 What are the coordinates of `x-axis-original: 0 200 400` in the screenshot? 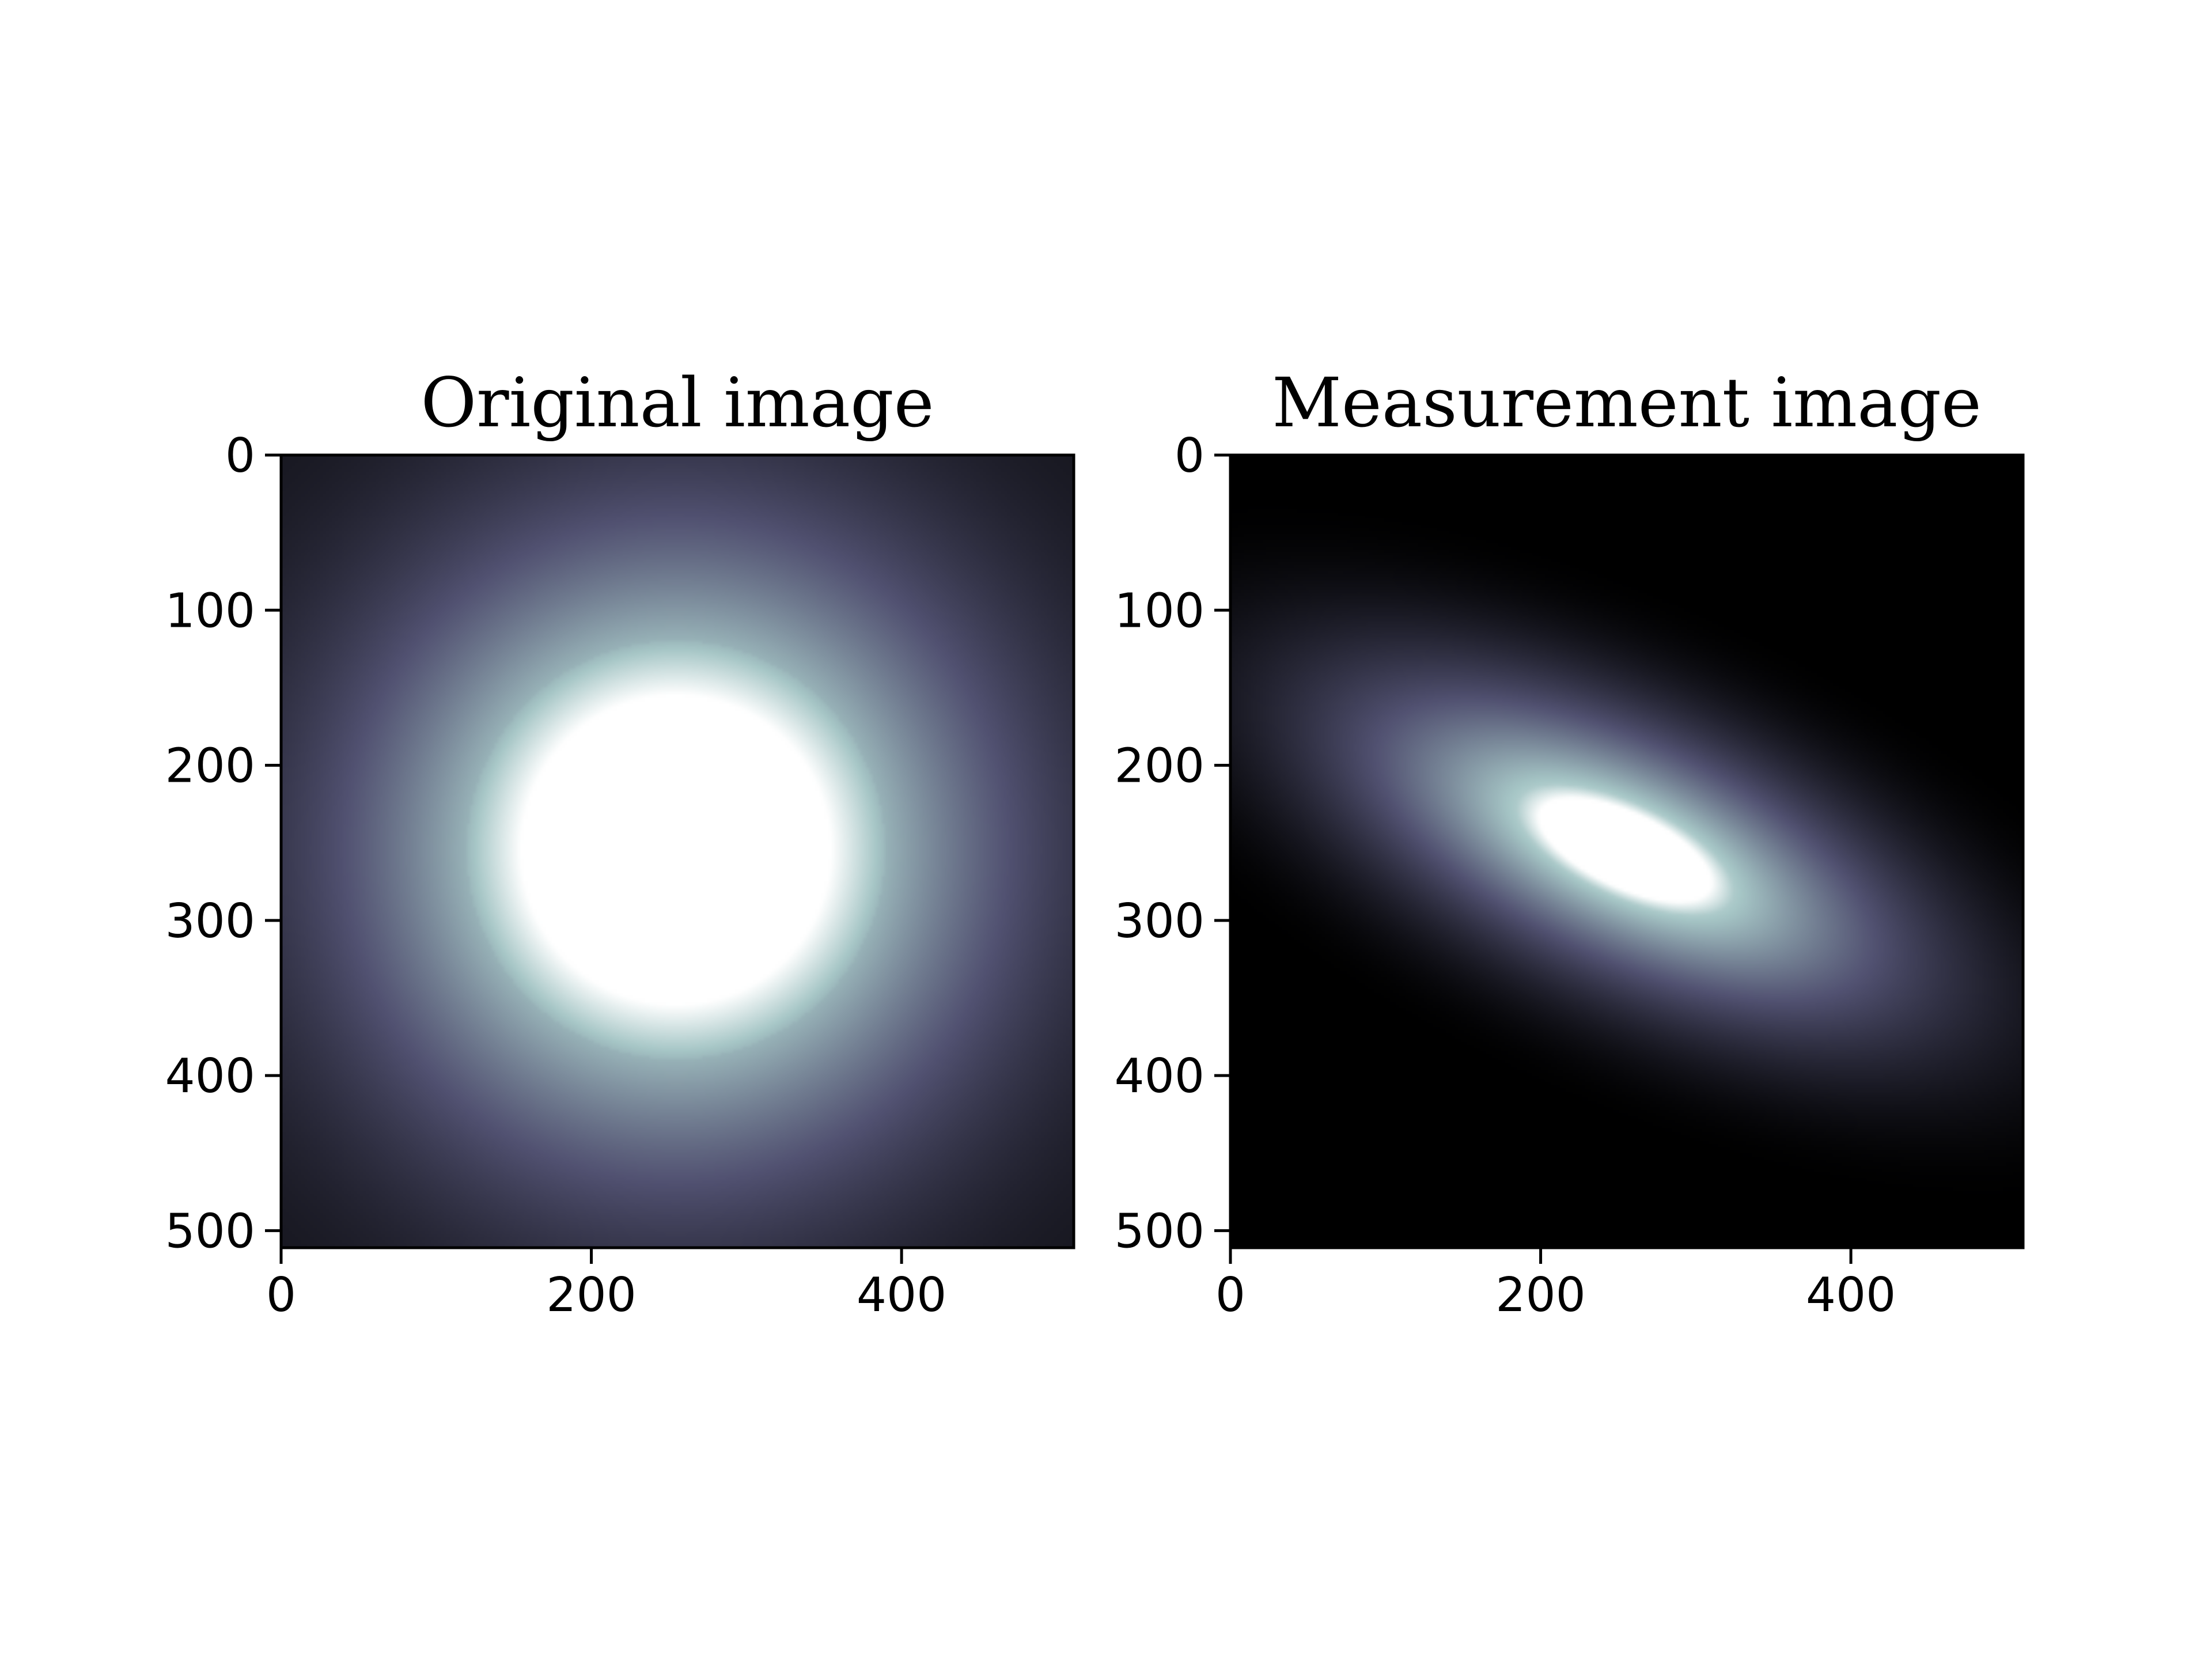 It's located at (606, 1285).